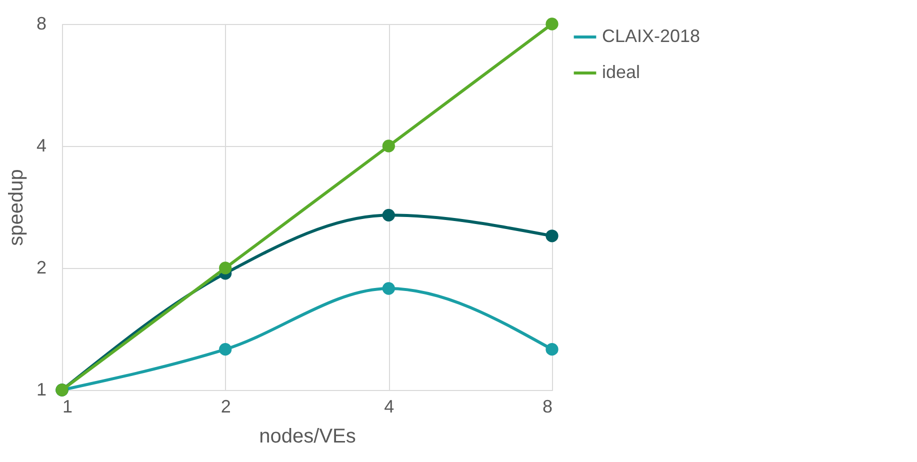 The width and height of the screenshot is (917, 462). Describe the element at coordinates (67, 406) in the screenshot. I see `x-tick-label: 1` at that location.